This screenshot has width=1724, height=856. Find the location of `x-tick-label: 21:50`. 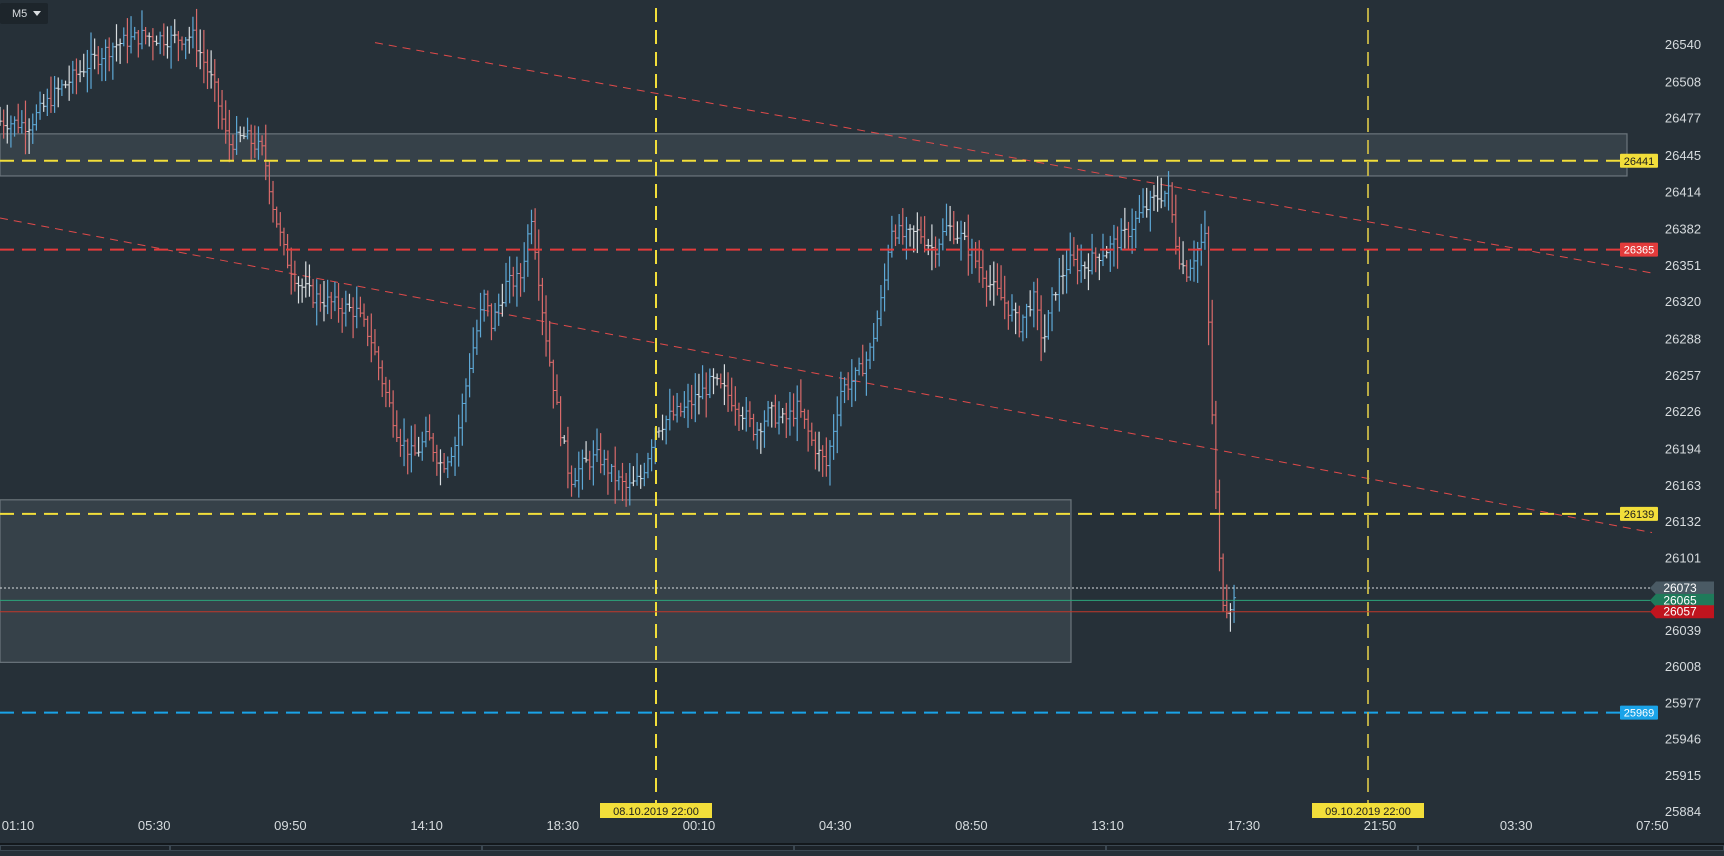

x-tick-label: 21:50 is located at coordinates (1380, 825).